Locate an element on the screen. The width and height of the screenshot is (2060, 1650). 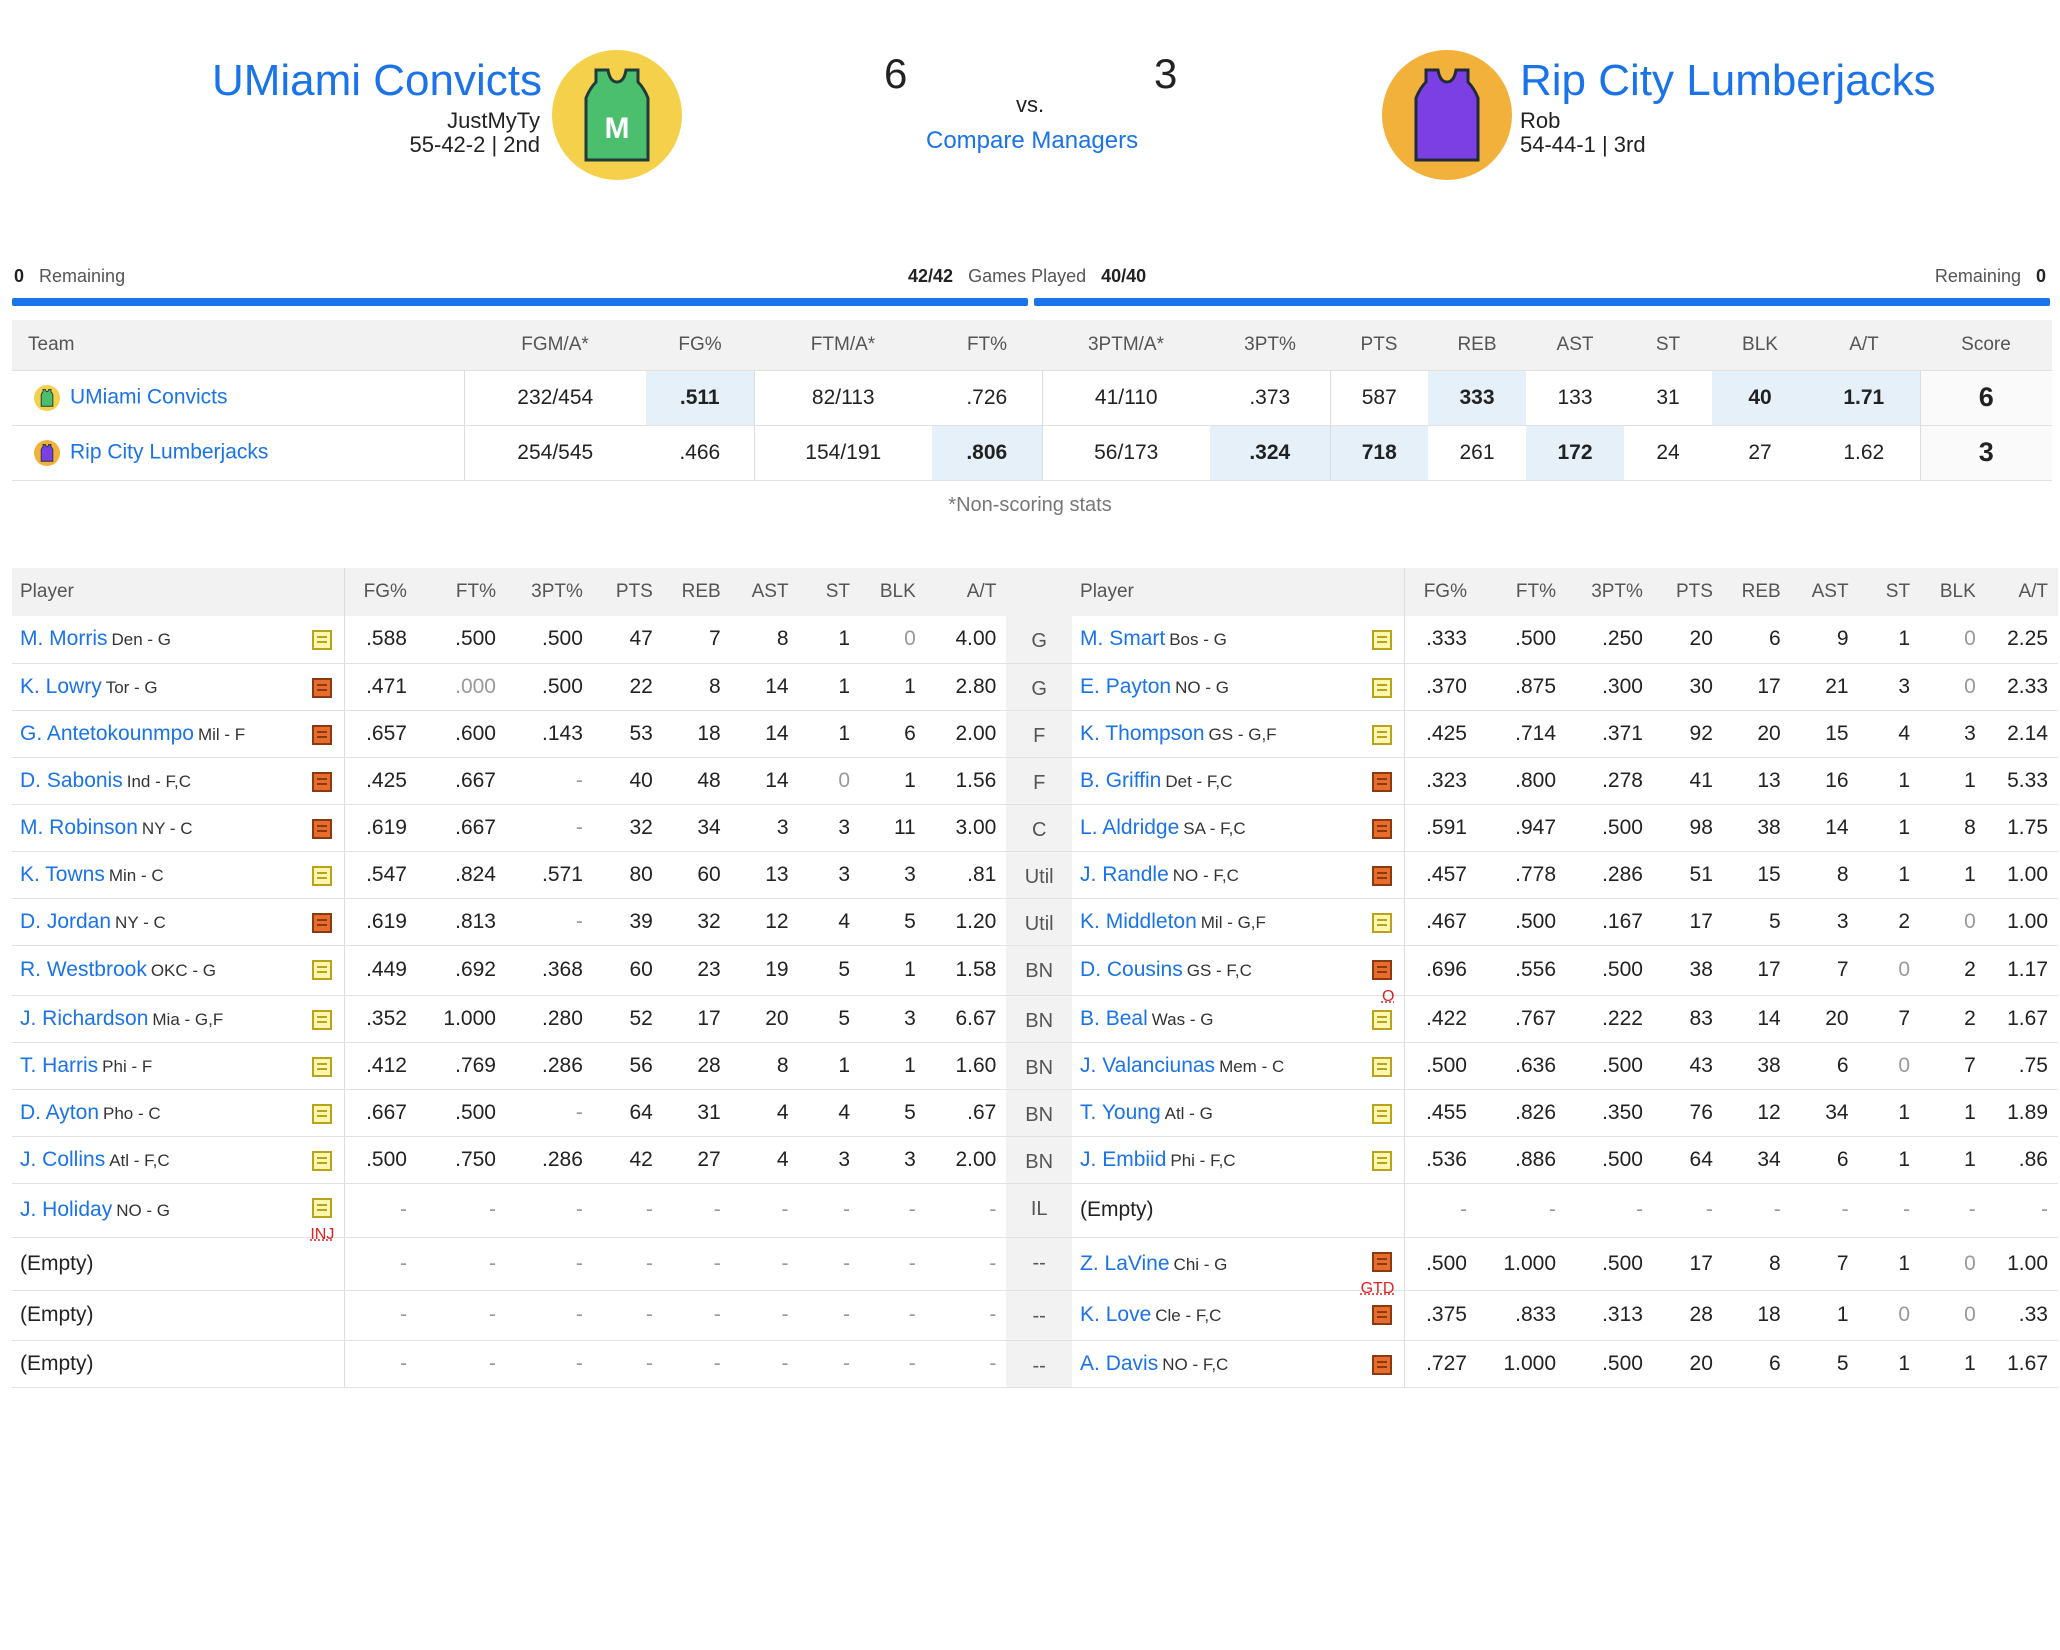
player-name-link: D. Jordan is located at coordinates (66, 921).